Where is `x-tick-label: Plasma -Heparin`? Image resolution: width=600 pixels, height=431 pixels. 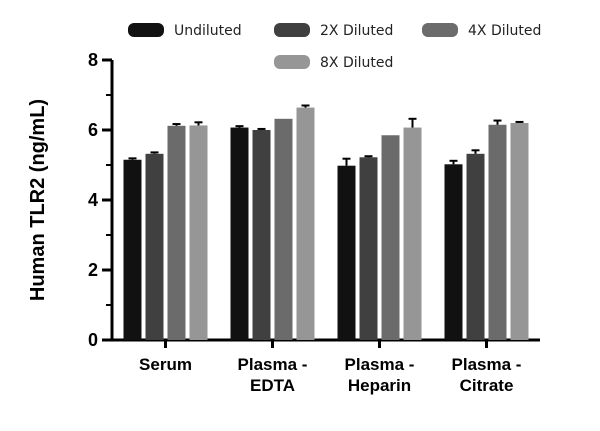
x-tick-label: Plasma -Heparin is located at coordinates (380, 375).